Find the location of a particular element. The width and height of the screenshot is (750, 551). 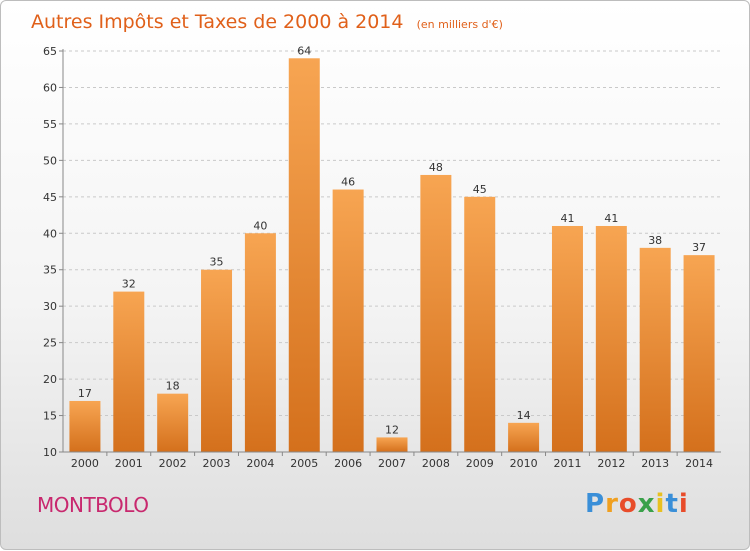

chart-unit-note: (en milliers d'€) is located at coordinates (460, 24).